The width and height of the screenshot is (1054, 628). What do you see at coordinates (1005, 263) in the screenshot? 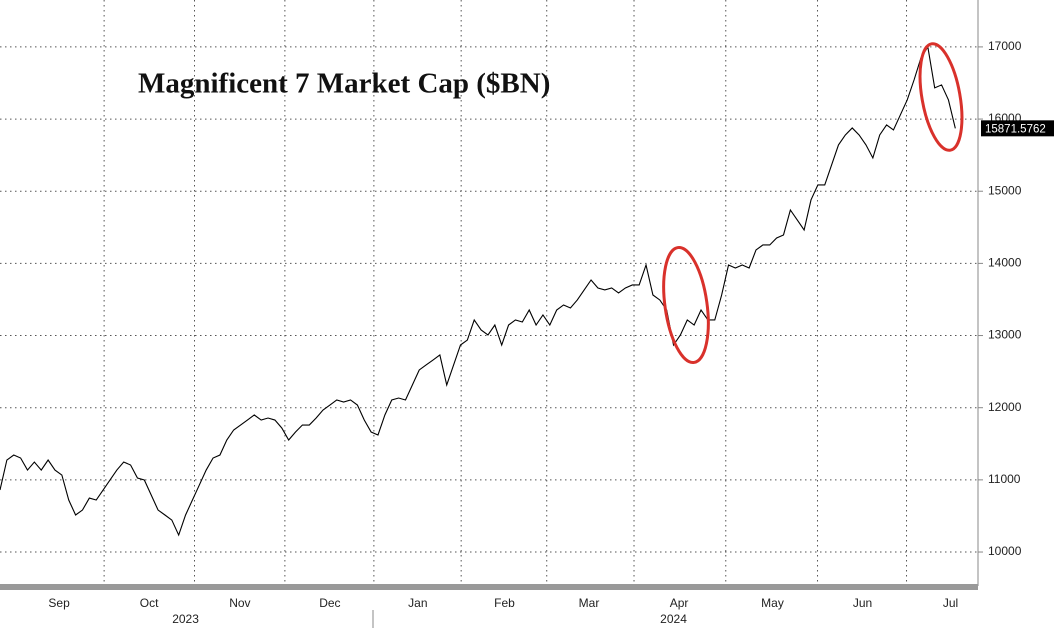
I see `y-tick-label: 14000` at bounding box center [1005, 263].